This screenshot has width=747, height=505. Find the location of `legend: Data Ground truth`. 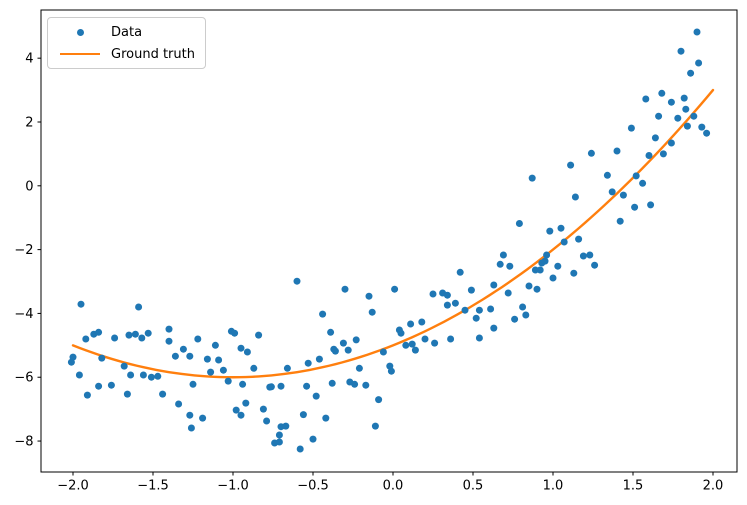

legend: Data Ground truth is located at coordinates (126, 43).